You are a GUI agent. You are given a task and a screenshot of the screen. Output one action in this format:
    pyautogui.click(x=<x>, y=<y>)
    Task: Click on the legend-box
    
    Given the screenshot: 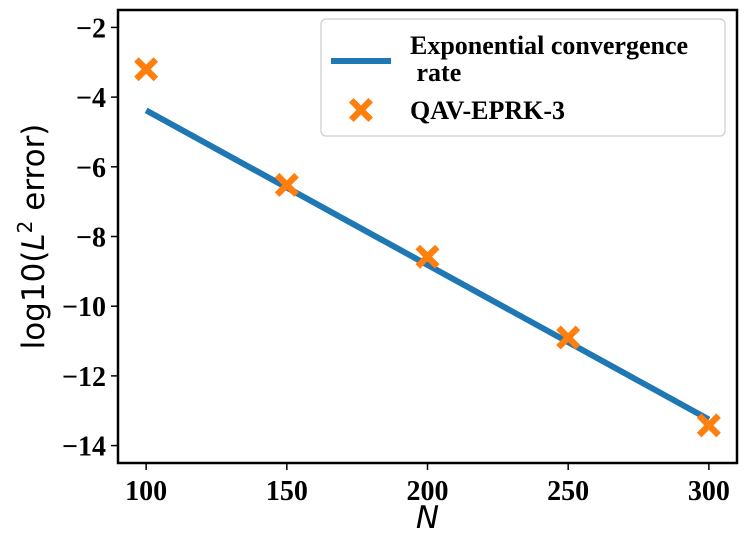 What is the action you would take?
    pyautogui.click(x=523, y=77)
    